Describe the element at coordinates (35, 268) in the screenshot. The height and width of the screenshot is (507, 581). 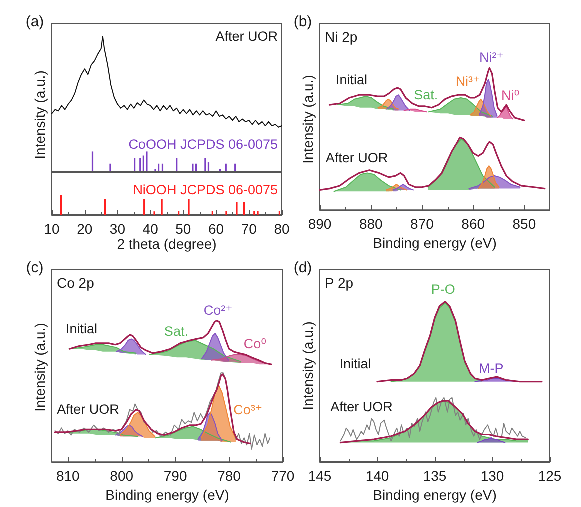
I see `chart-title: (c)` at that location.